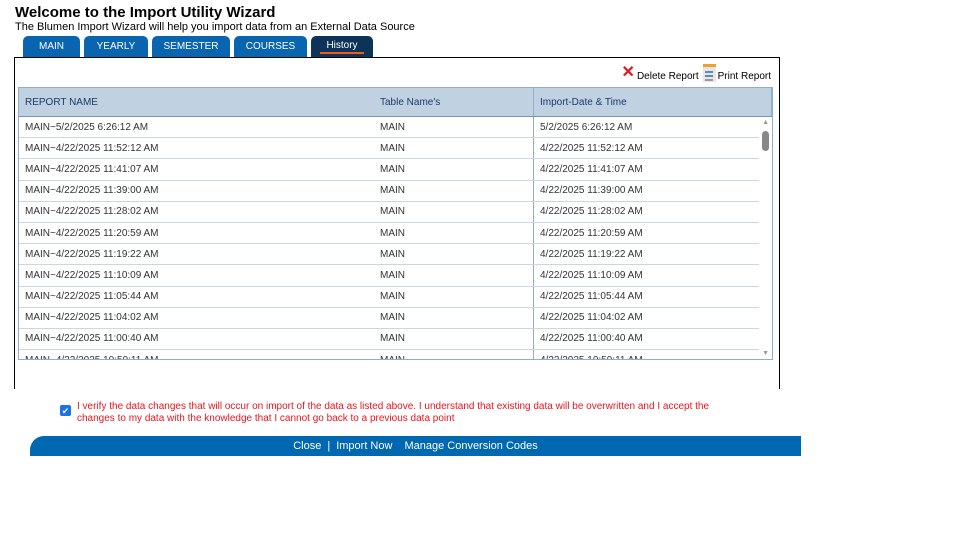 The image size is (955, 553). What do you see at coordinates (454, 102) in the screenshot?
I see `column-header-table-name: Table Name's` at bounding box center [454, 102].